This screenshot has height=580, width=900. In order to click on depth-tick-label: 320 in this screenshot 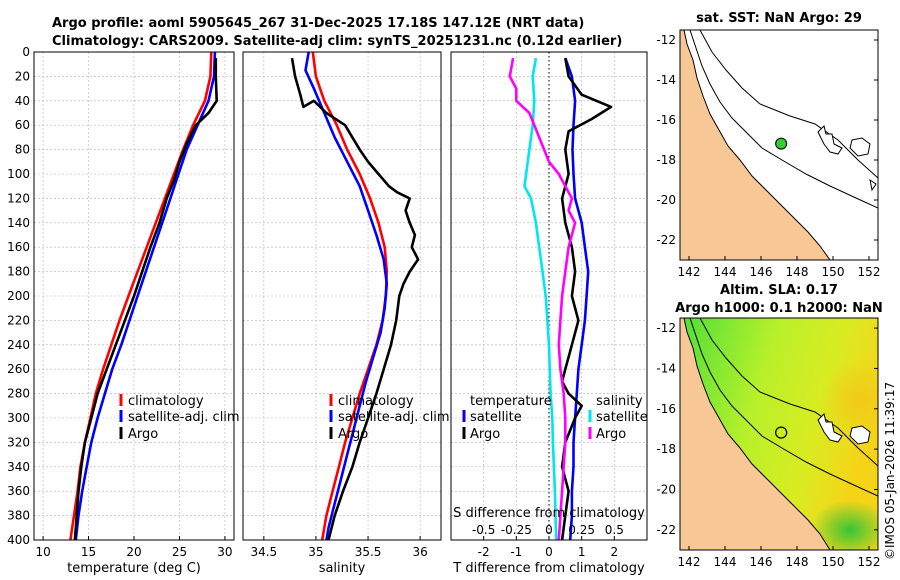, I will do `click(18, 442)`.